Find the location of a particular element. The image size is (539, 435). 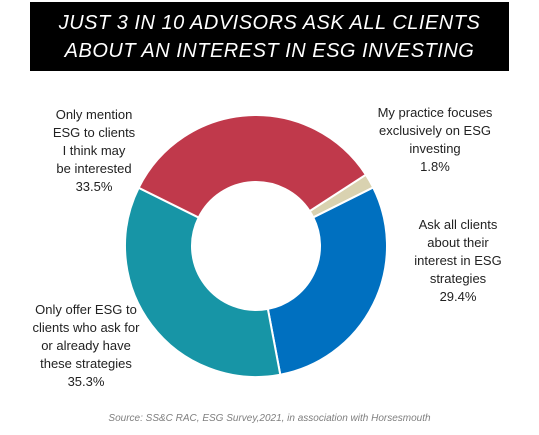

slice-mention-interested is located at coordinates (252, 166).